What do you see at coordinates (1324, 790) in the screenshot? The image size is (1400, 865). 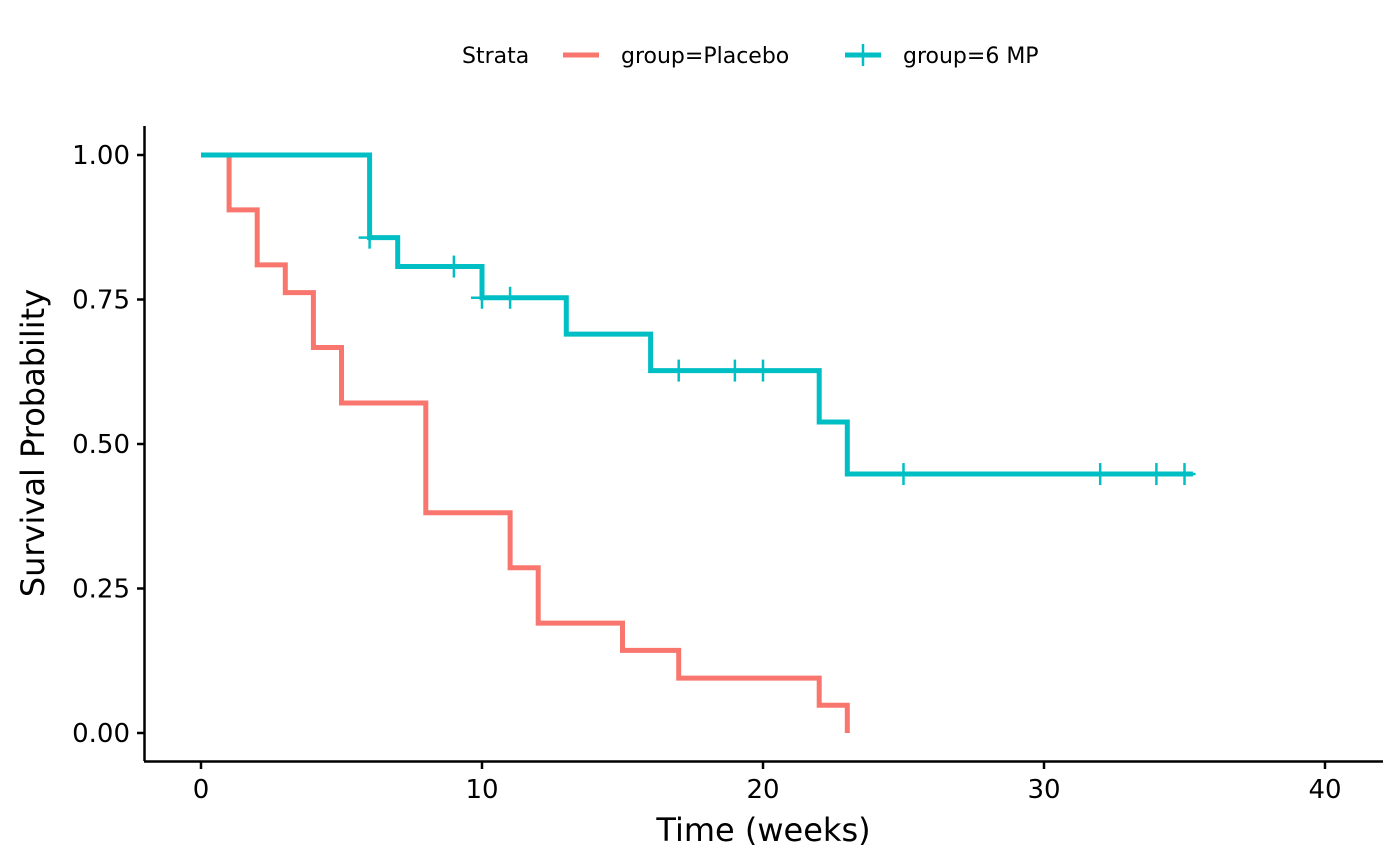 I see `x-tick-label: 40` at bounding box center [1324, 790].